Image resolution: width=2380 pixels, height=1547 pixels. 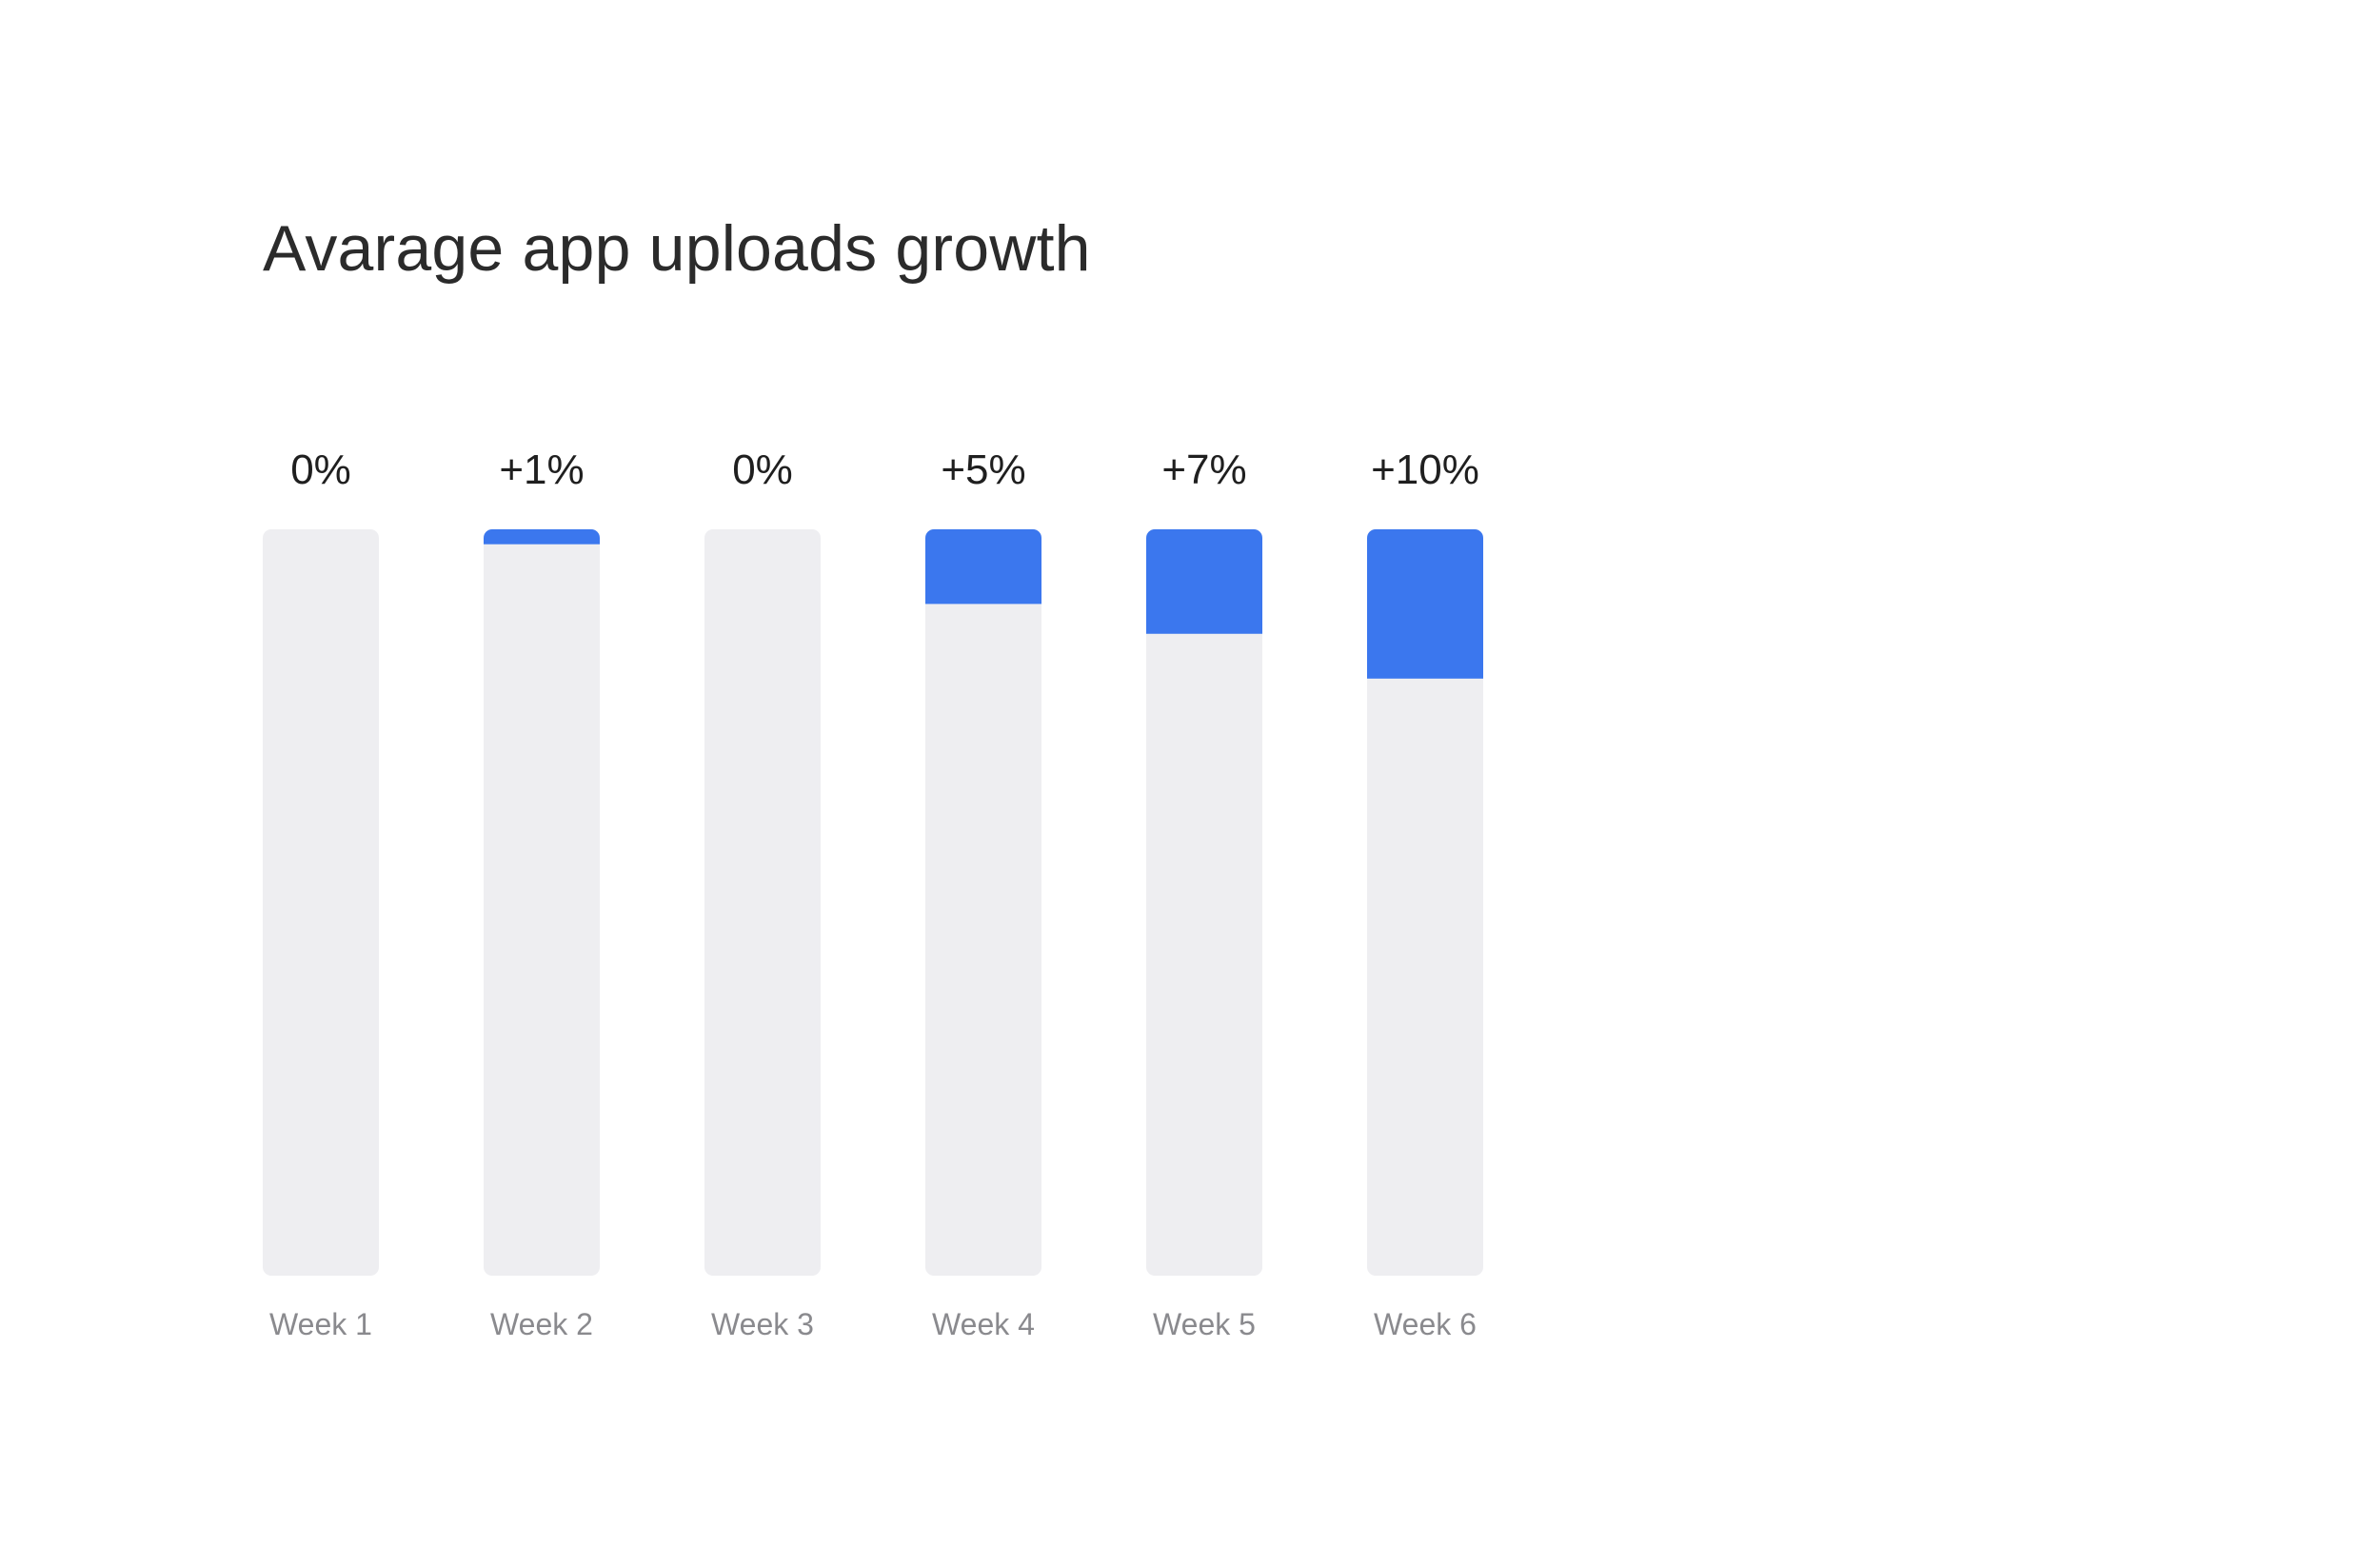 I want to click on category-label-3: Week 3, so click(x=762, y=1324).